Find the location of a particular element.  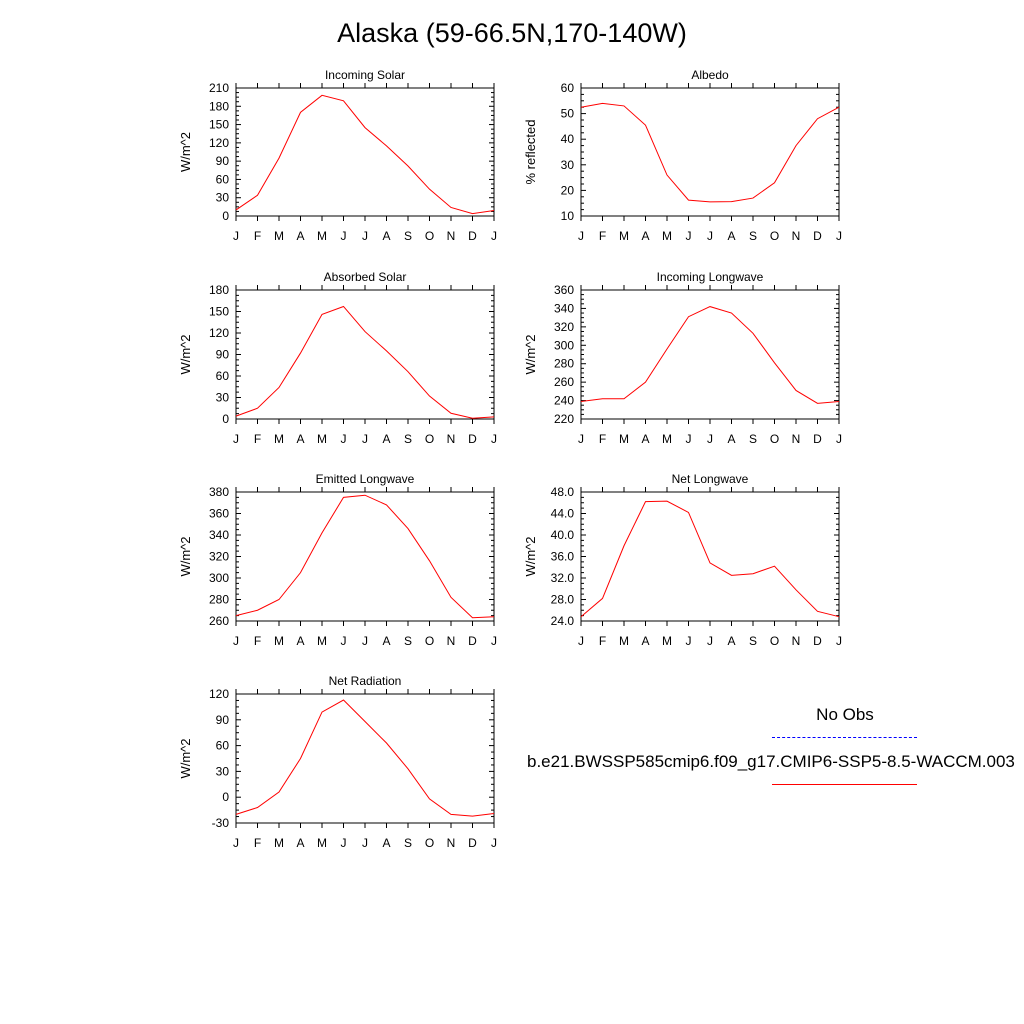

y-tick-label: 48.0 is located at coordinates (563, 492).